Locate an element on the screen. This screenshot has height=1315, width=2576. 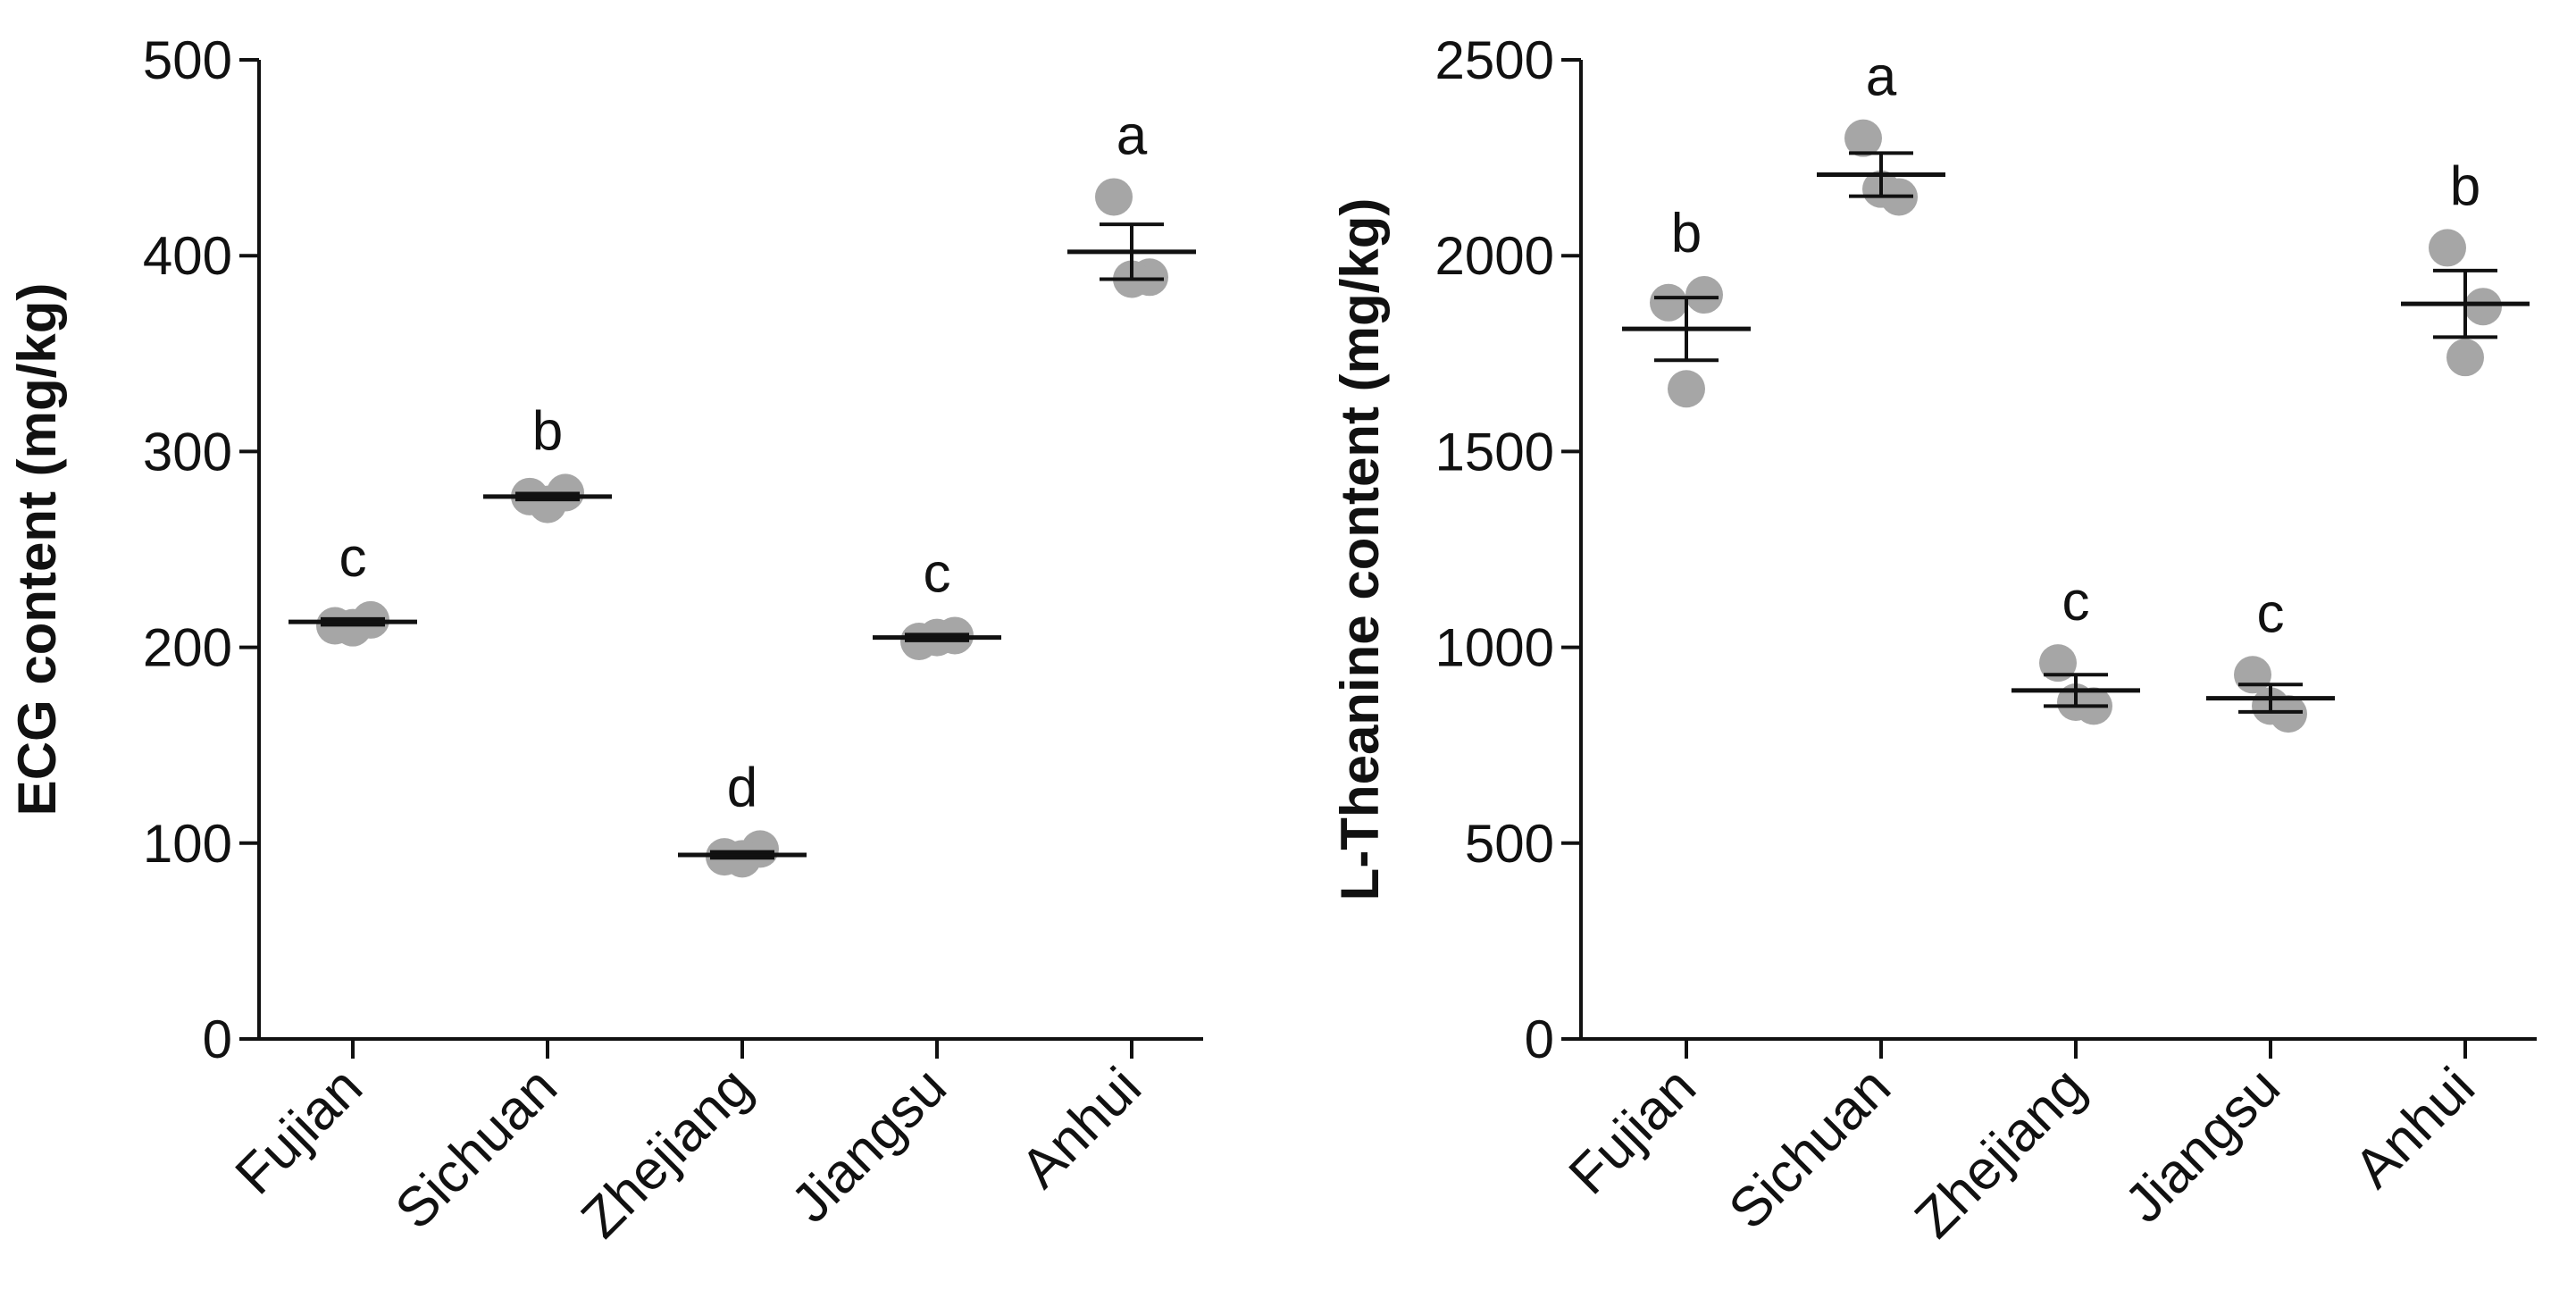
y-tick-label: 300 is located at coordinates (188, 452).